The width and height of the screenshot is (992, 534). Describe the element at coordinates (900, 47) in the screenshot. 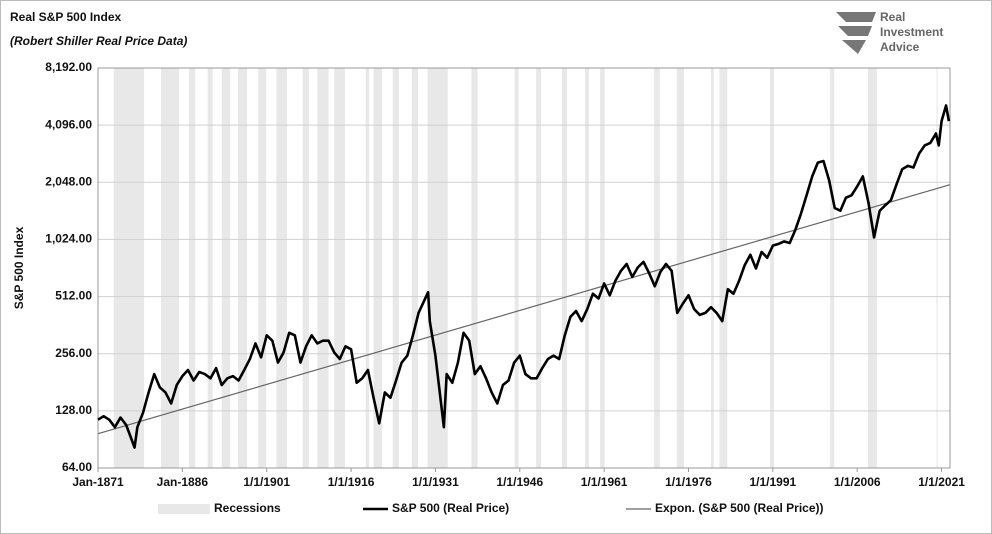

I see `logo-text: Advice` at that location.